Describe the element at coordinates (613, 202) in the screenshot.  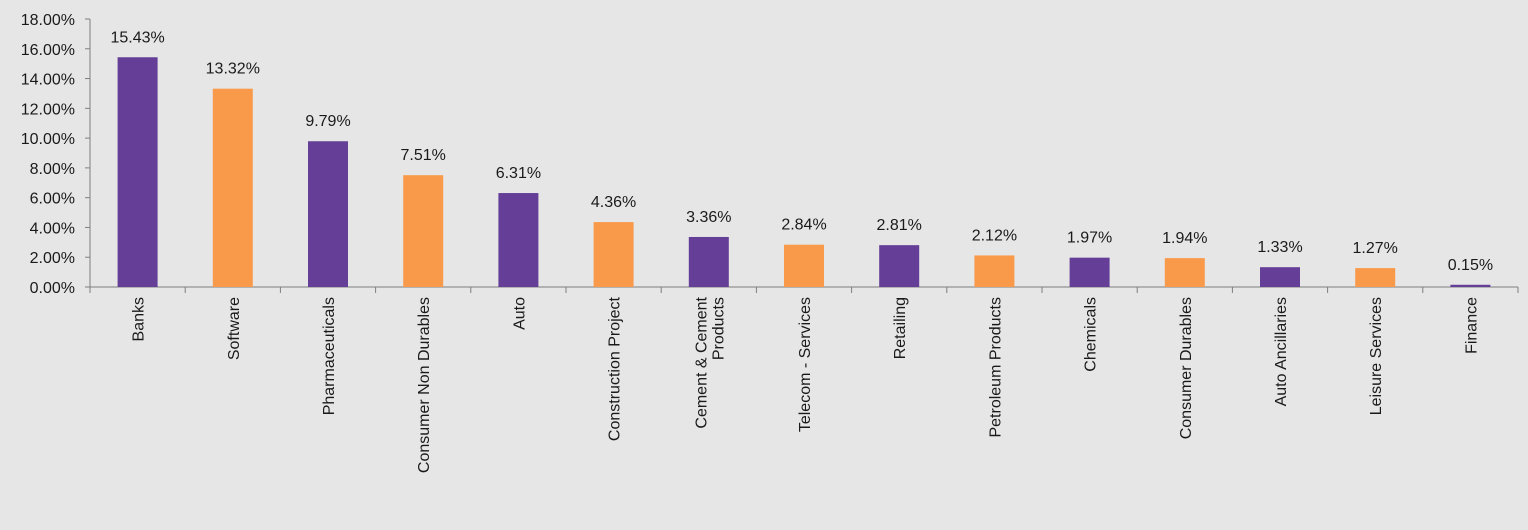
I see `data-label: 4.36%` at that location.